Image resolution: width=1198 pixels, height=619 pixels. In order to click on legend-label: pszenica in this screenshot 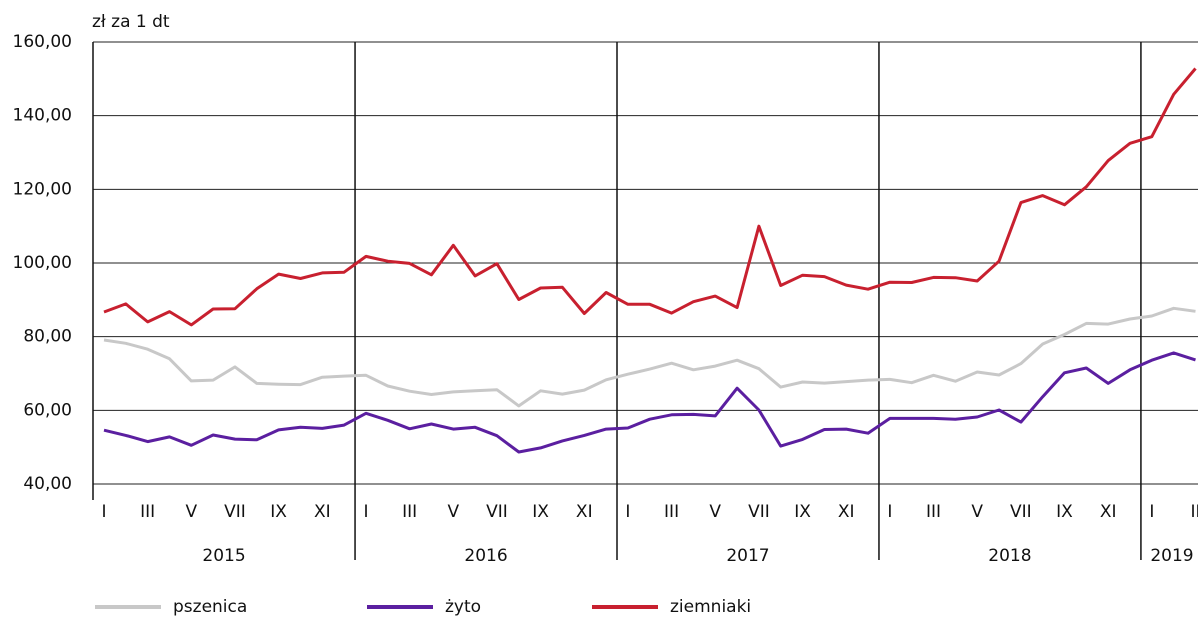, I will do `click(210, 607)`.